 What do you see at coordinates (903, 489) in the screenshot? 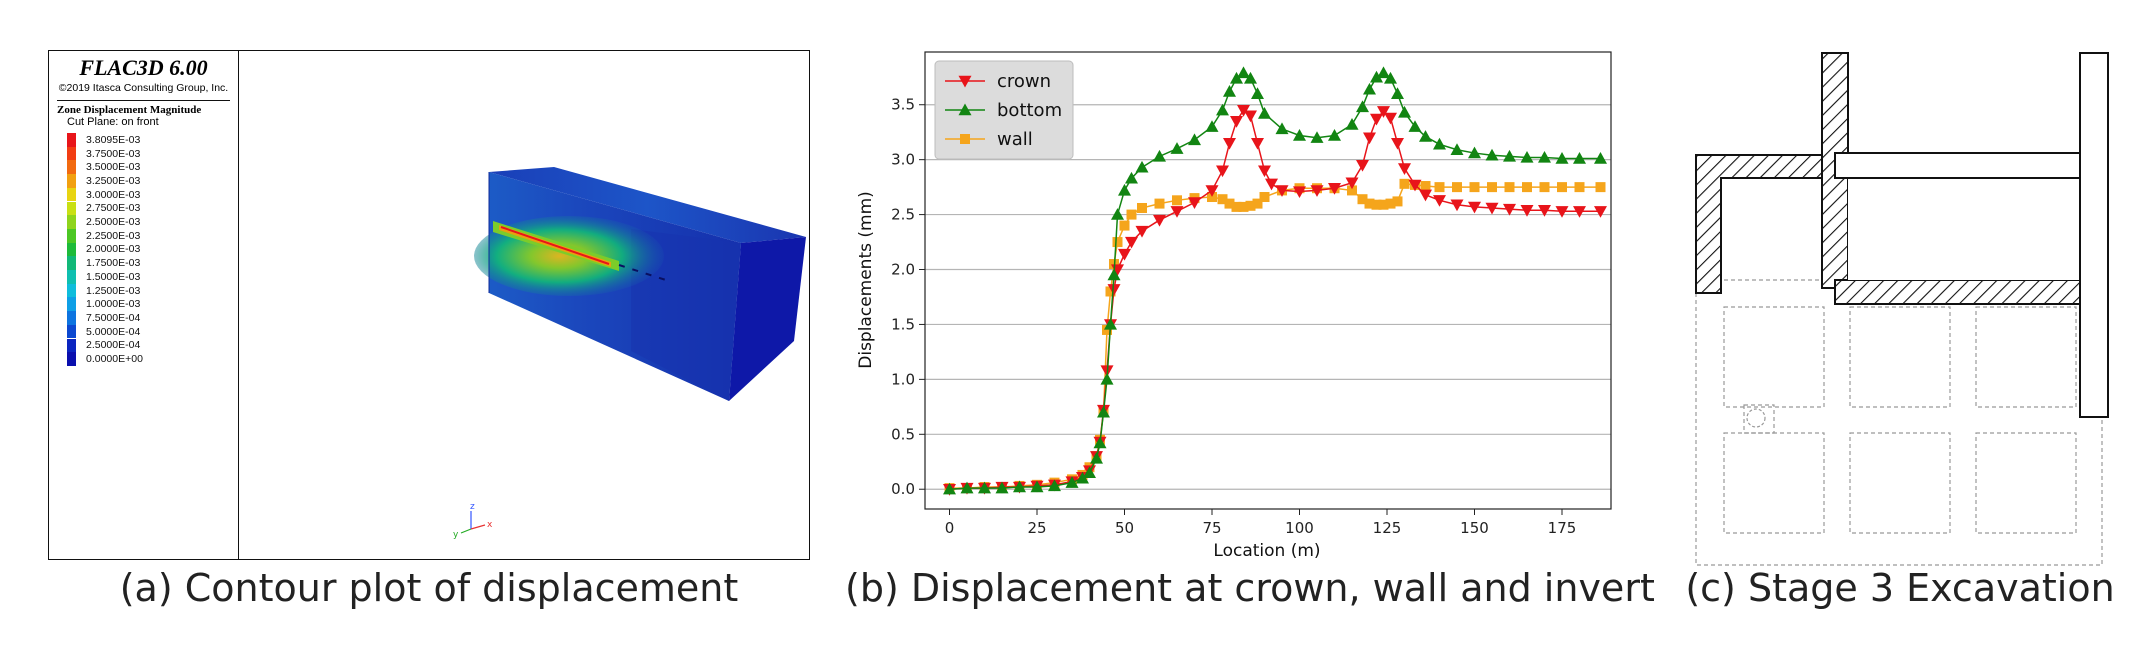
I see `y-tick-label: 0.0` at bounding box center [903, 489].